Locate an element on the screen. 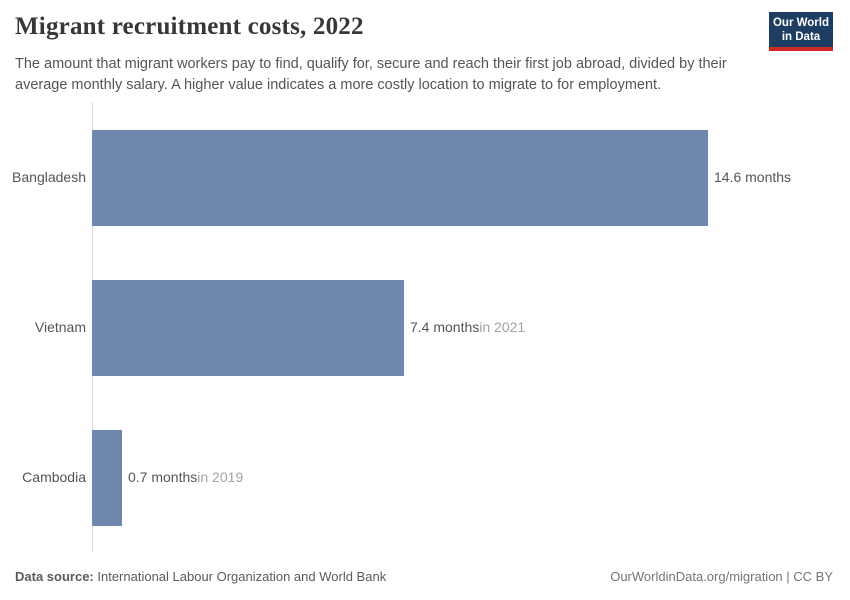 Image resolution: width=850 pixels, height=600 pixels. value-label: 0.7 monthsin 2019 is located at coordinates (185, 477).